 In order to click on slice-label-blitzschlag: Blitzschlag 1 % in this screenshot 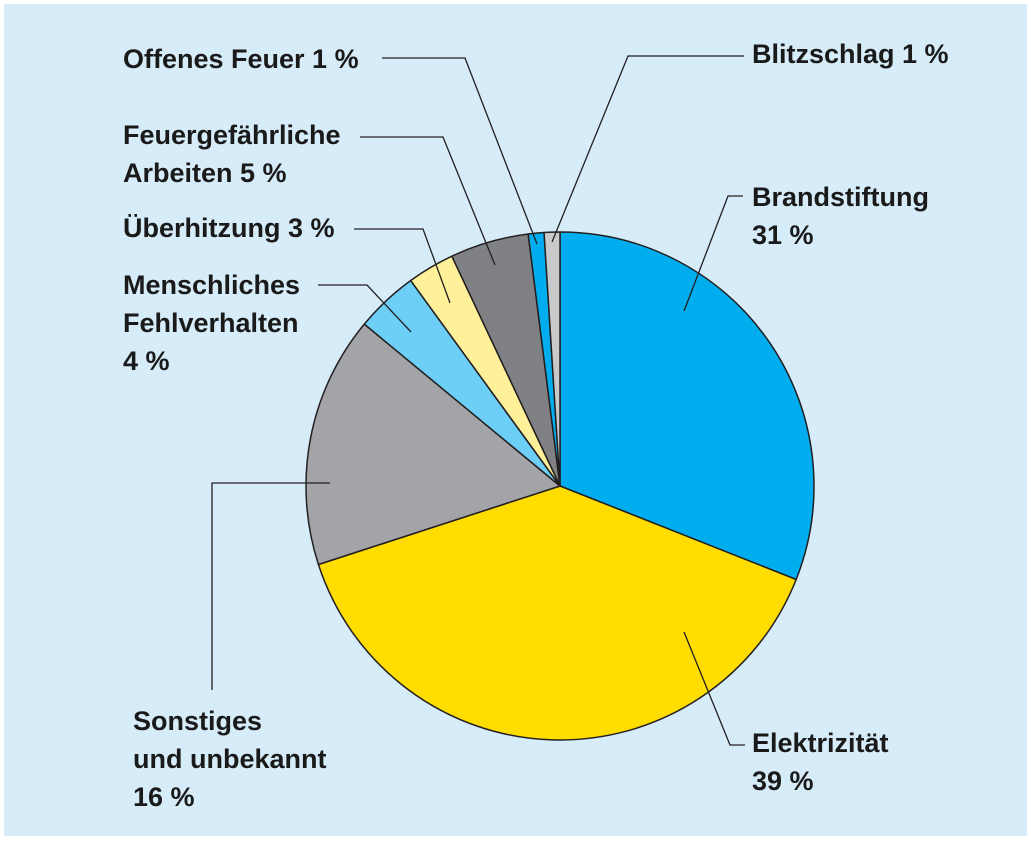, I will do `click(850, 54)`.